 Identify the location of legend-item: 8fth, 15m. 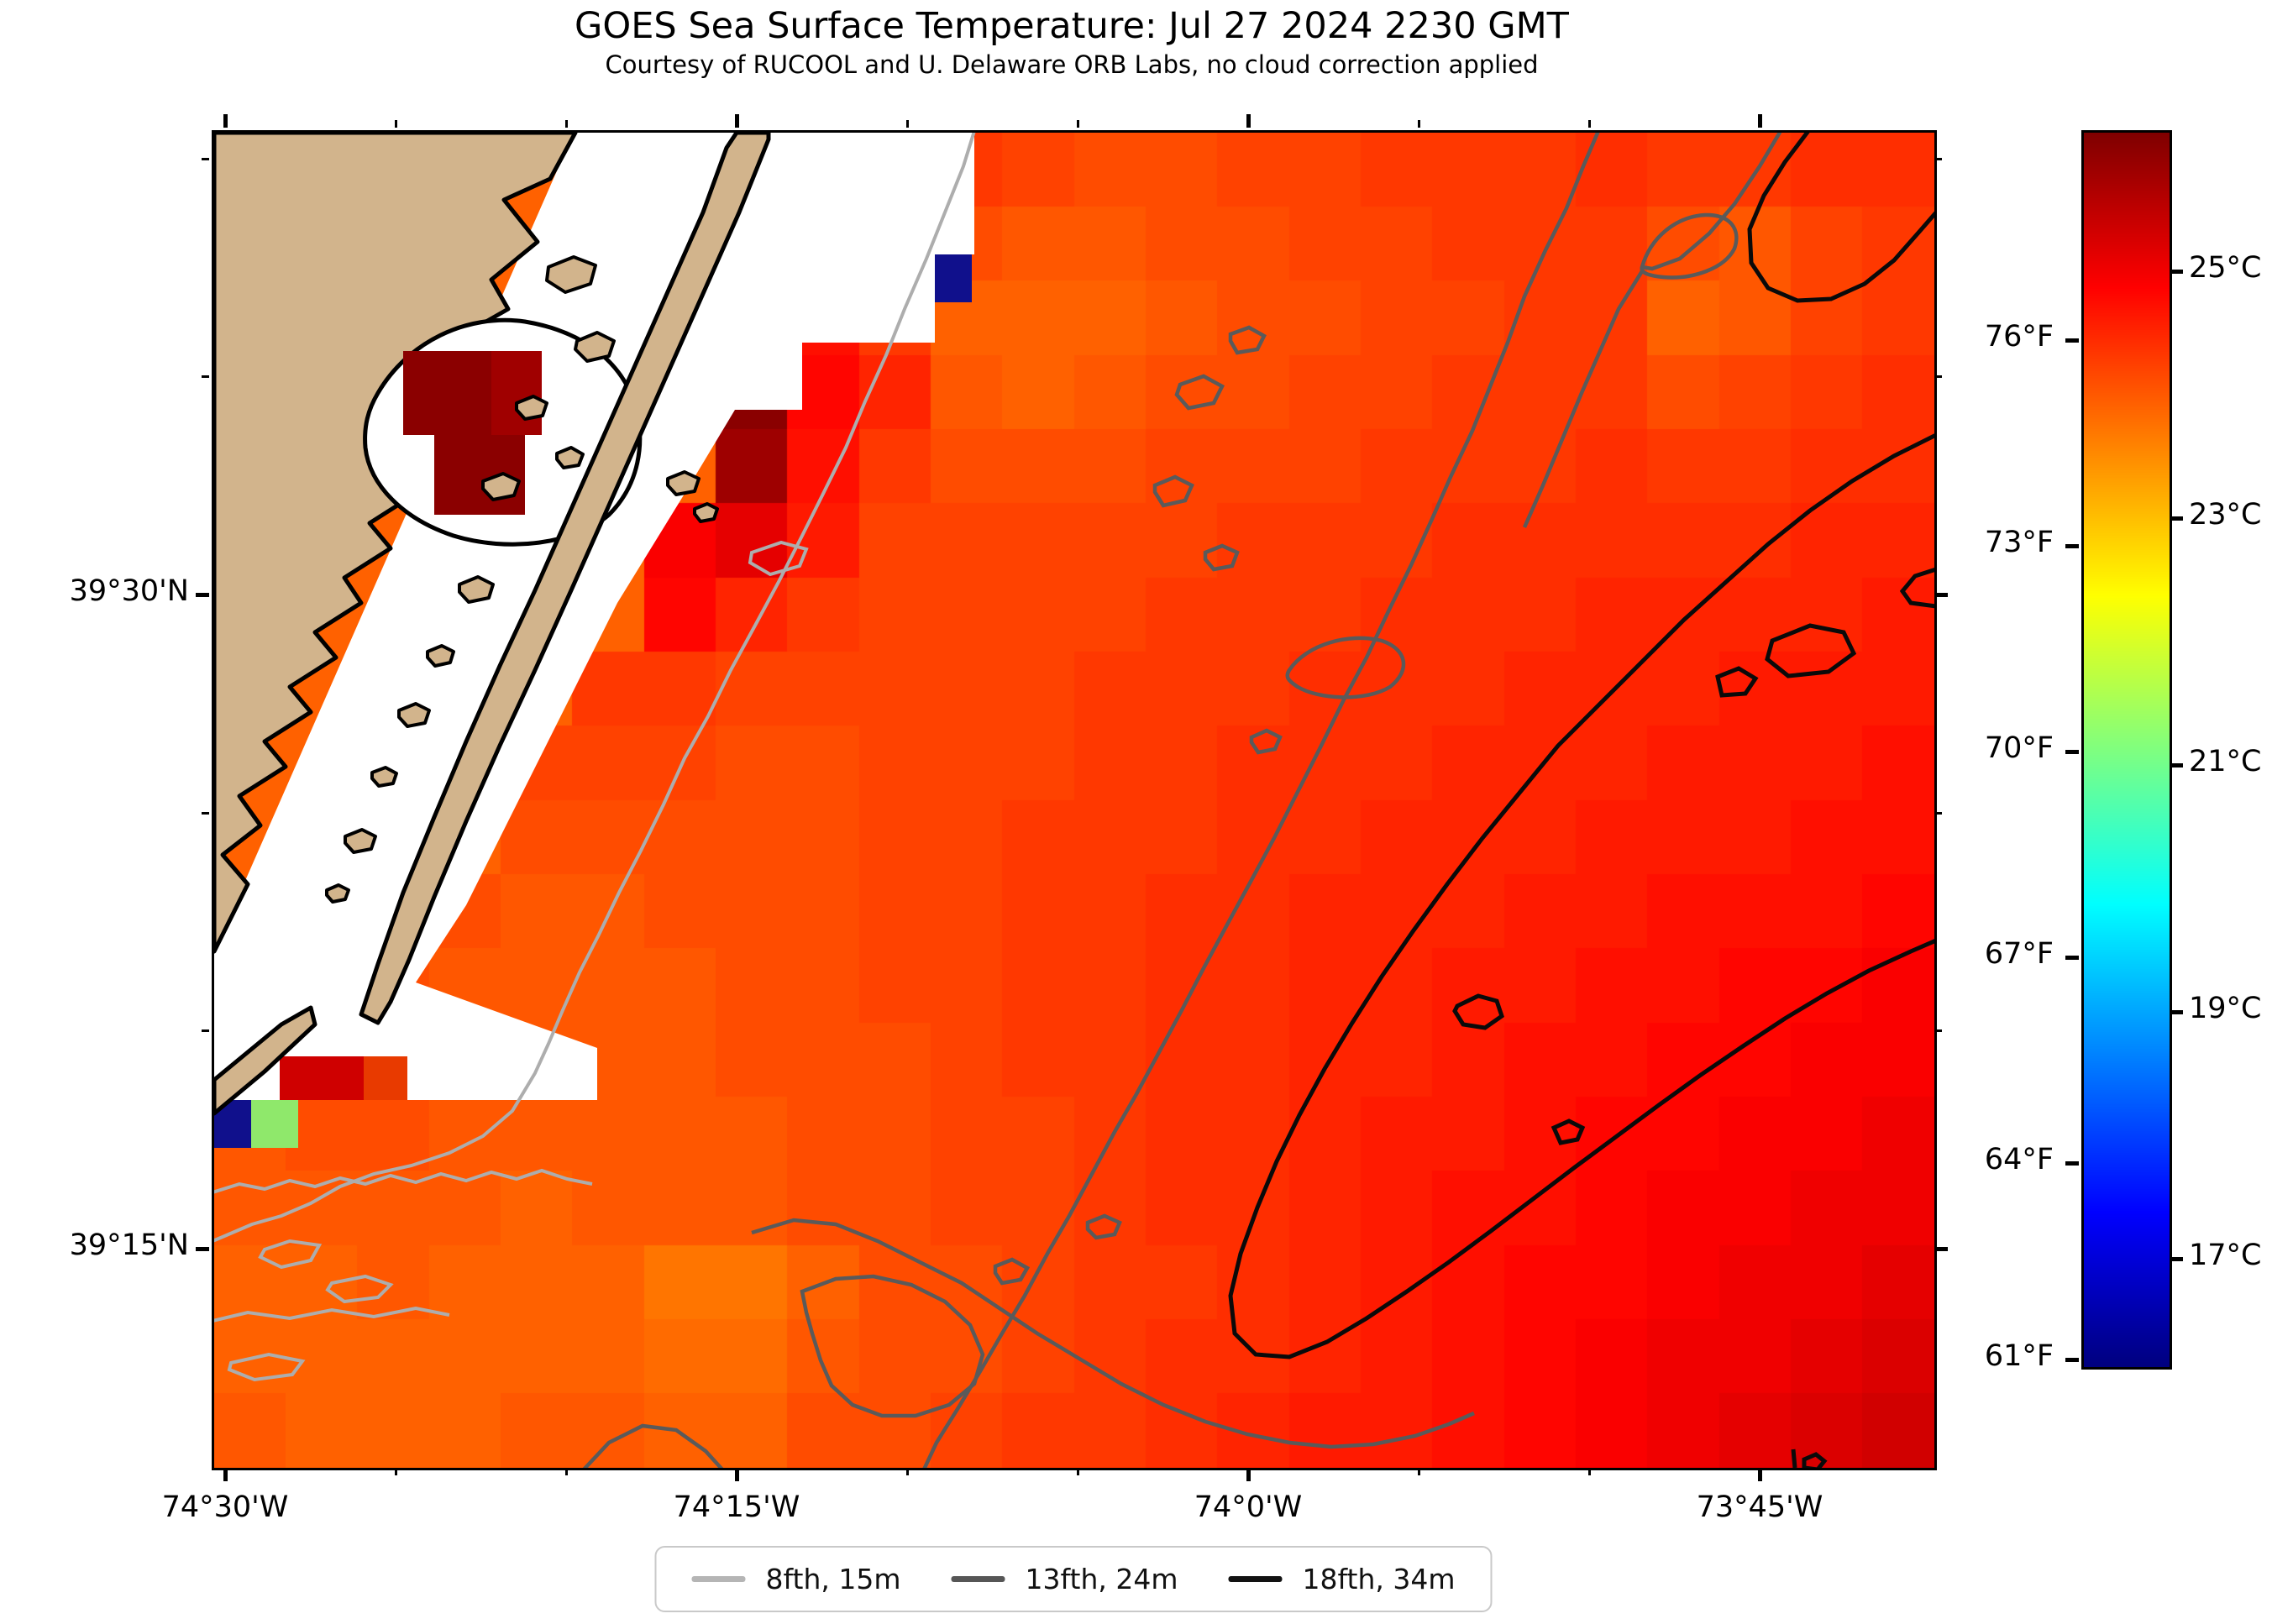
(796, 1579).